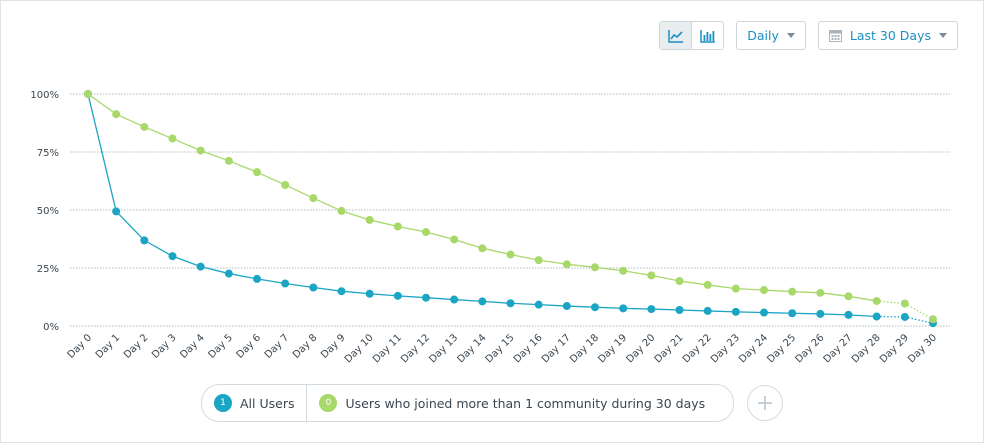  What do you see at coordinates (763, 35) in the screenshot?
I see `interval-label: Daily` at bounding box center [763, 35].